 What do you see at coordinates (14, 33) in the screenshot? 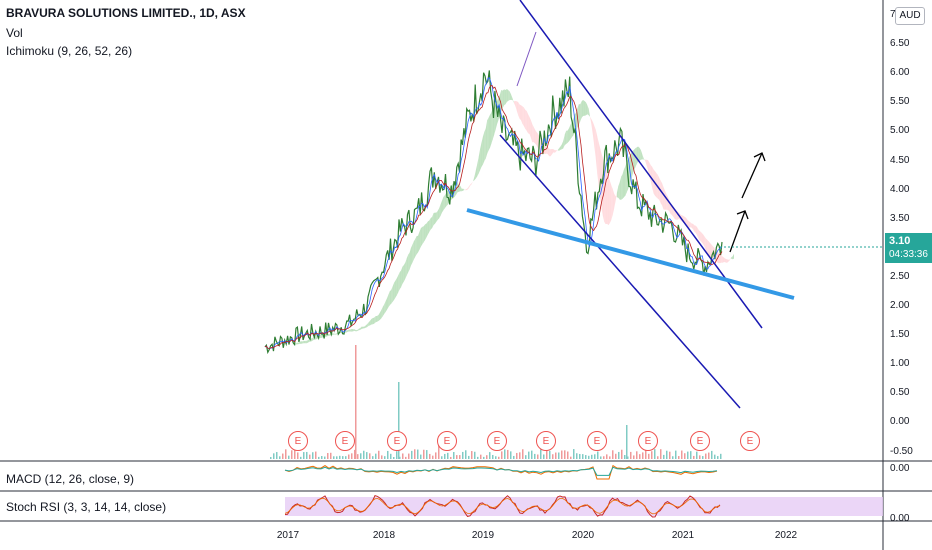
I see `volume-legend: Vol` at bounding box center [14, 33].